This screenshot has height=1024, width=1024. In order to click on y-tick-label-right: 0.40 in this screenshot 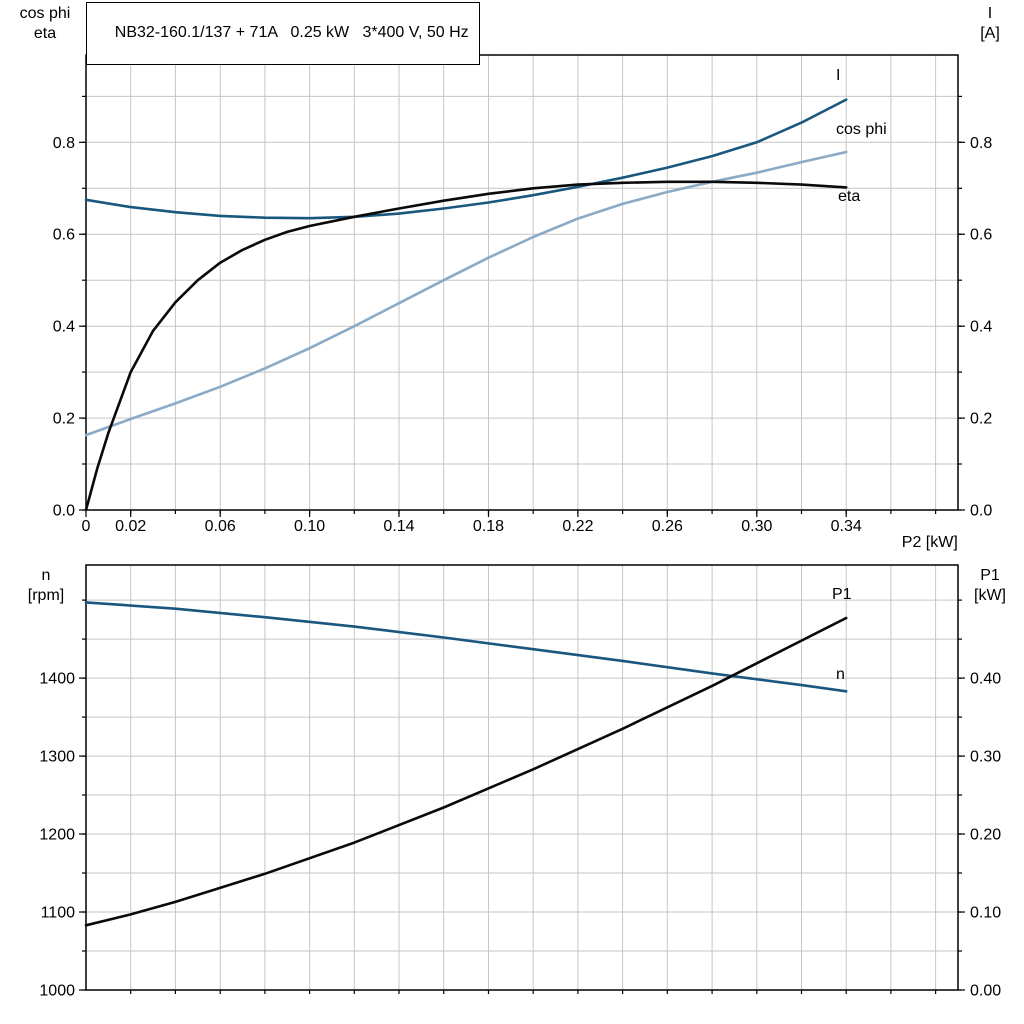, I will do `click(985, 679)`.